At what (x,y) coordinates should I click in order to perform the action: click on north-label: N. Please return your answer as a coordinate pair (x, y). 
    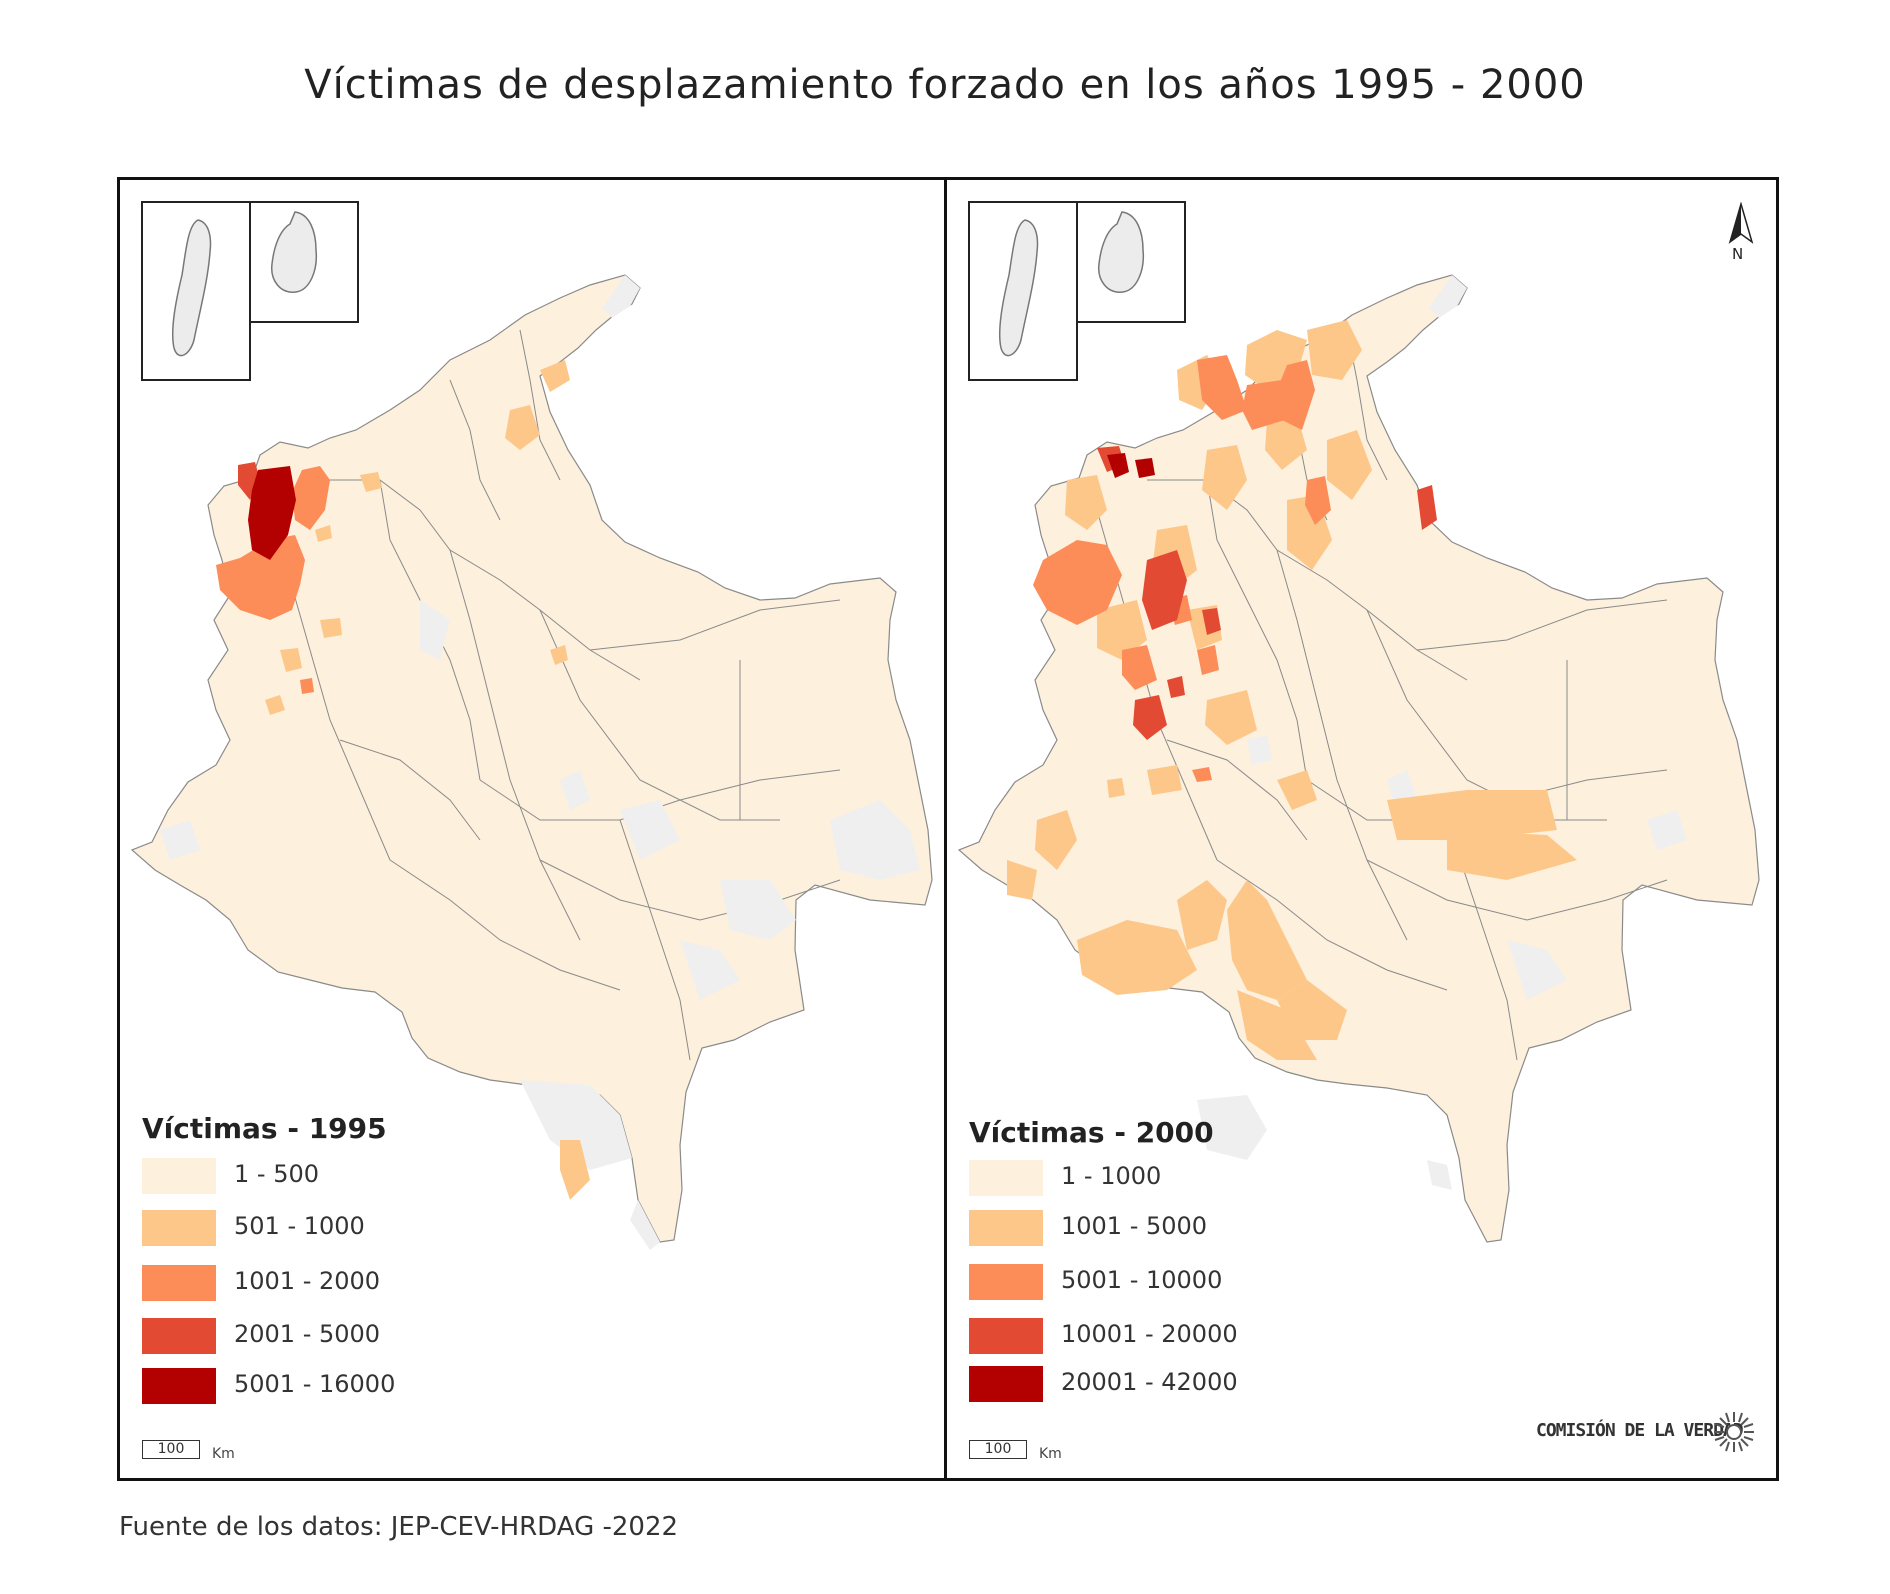
    Looking at the image, I should click on (1738, 254).